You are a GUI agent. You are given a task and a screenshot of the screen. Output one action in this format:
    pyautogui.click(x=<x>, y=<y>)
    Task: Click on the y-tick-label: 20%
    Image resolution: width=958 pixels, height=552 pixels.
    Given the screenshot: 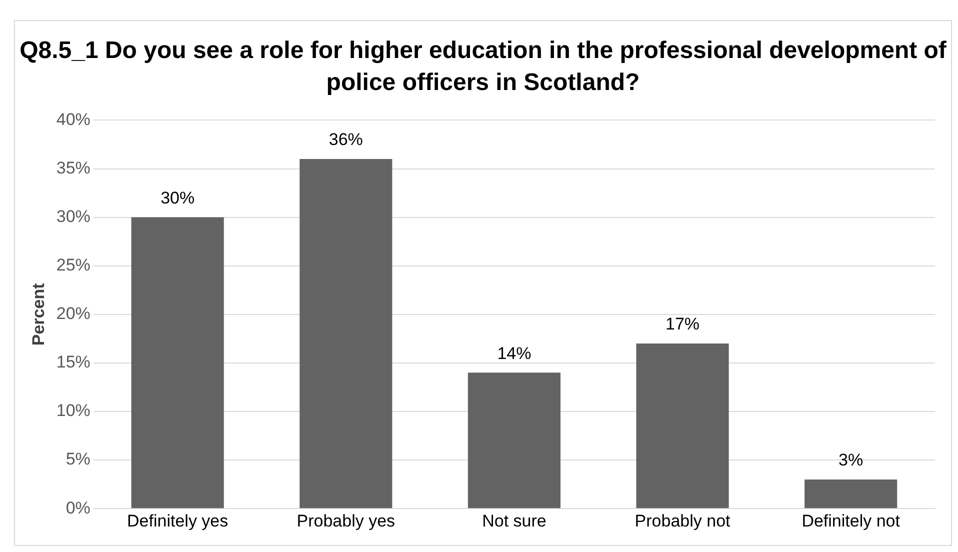 What is the action you would take?
    pyautogui.click(x=73, y=314)
    